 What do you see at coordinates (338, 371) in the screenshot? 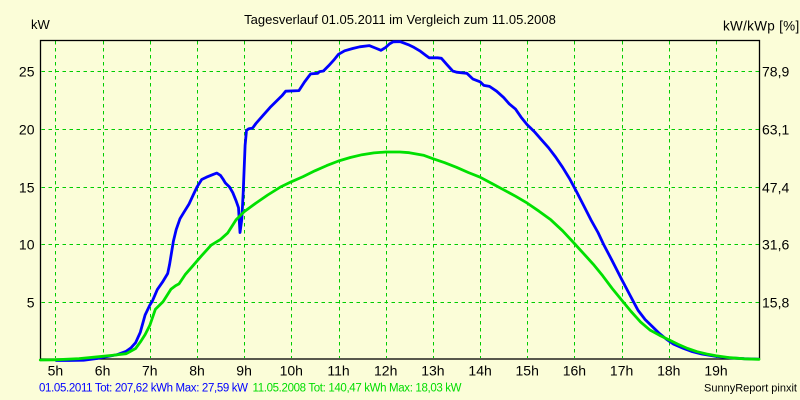
I see `svg-text: 11h` at bounding box center [338, 371].